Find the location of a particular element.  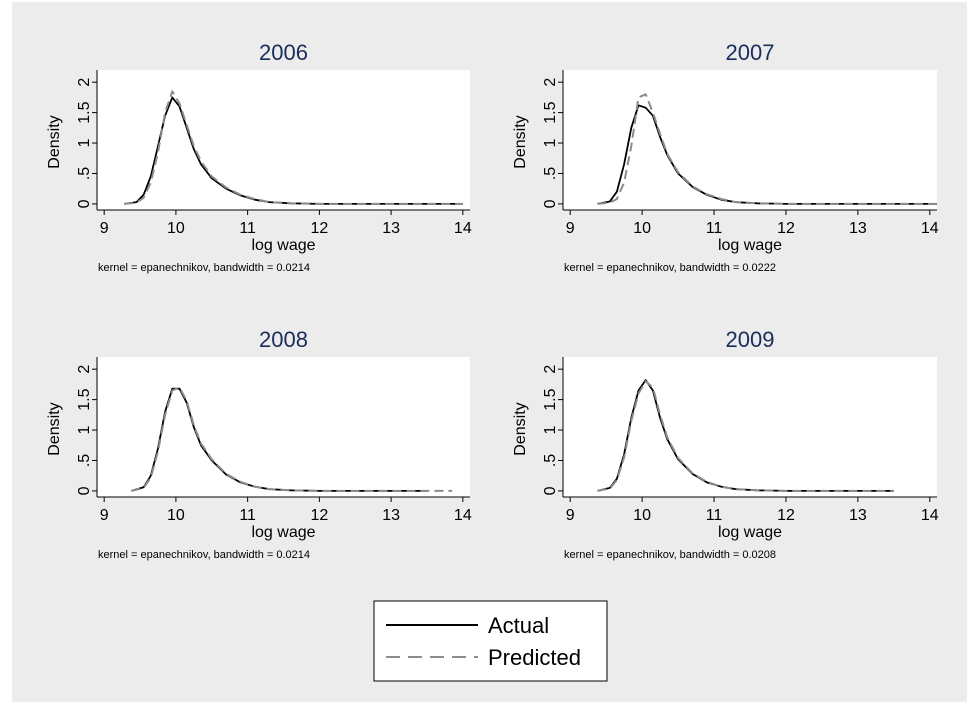

legend-label-actual: Actual is located at coordinates (518, 625).